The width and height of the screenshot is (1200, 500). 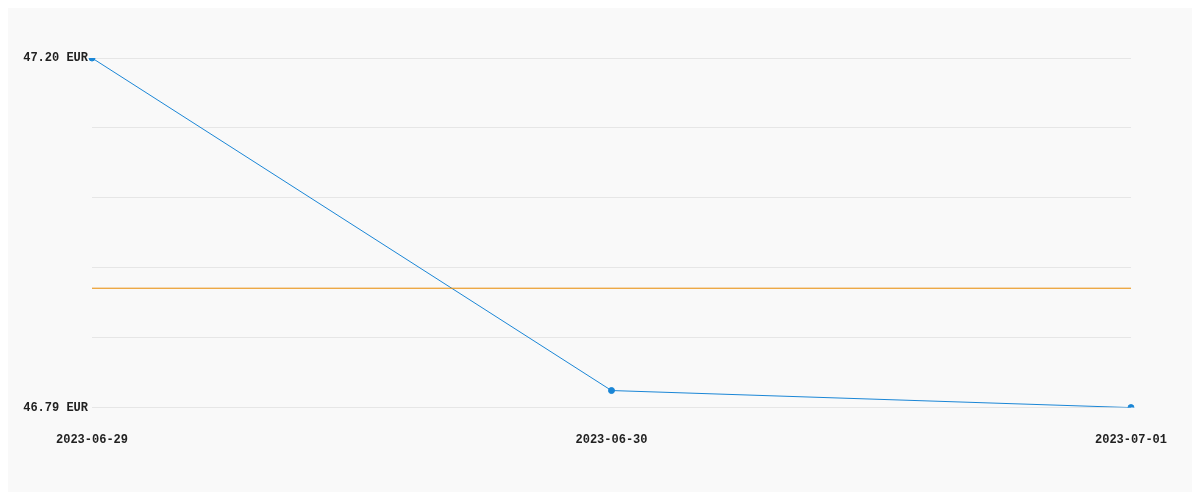 What do you see at coordinates (611, 439) in the screenshot?
I see `x-tick-label: 2023-06-30` at bounding box center [611, 439].